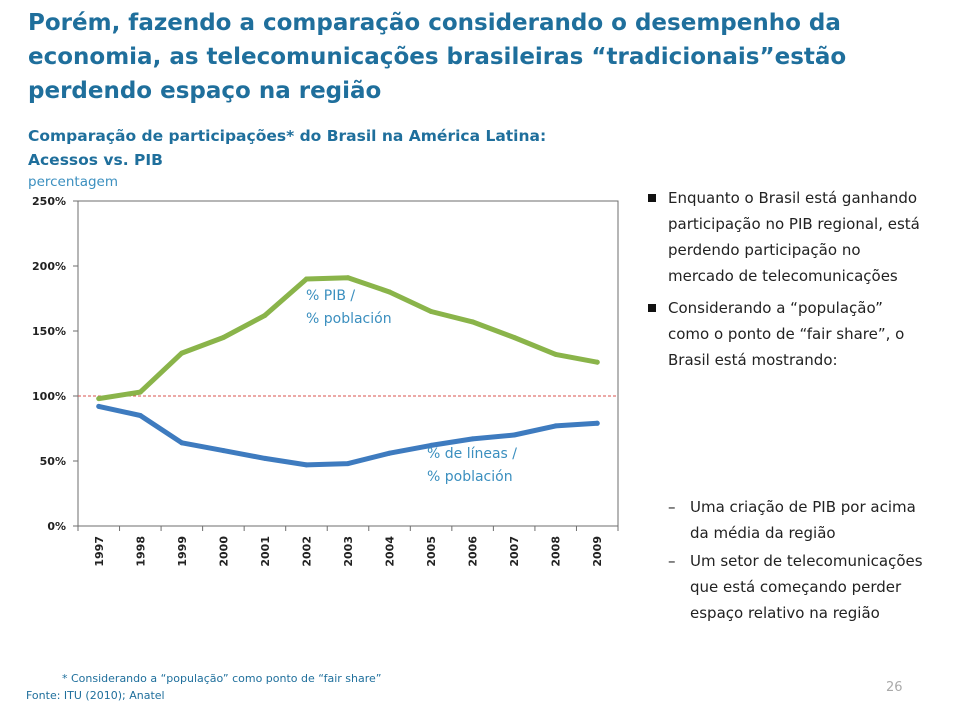 The height and width of the screenshot is (720, 960). What do you see at coordinates (597, 551) in the screenshot?
I see `x-tick-label: 2009` at bounding box center [597, 551].